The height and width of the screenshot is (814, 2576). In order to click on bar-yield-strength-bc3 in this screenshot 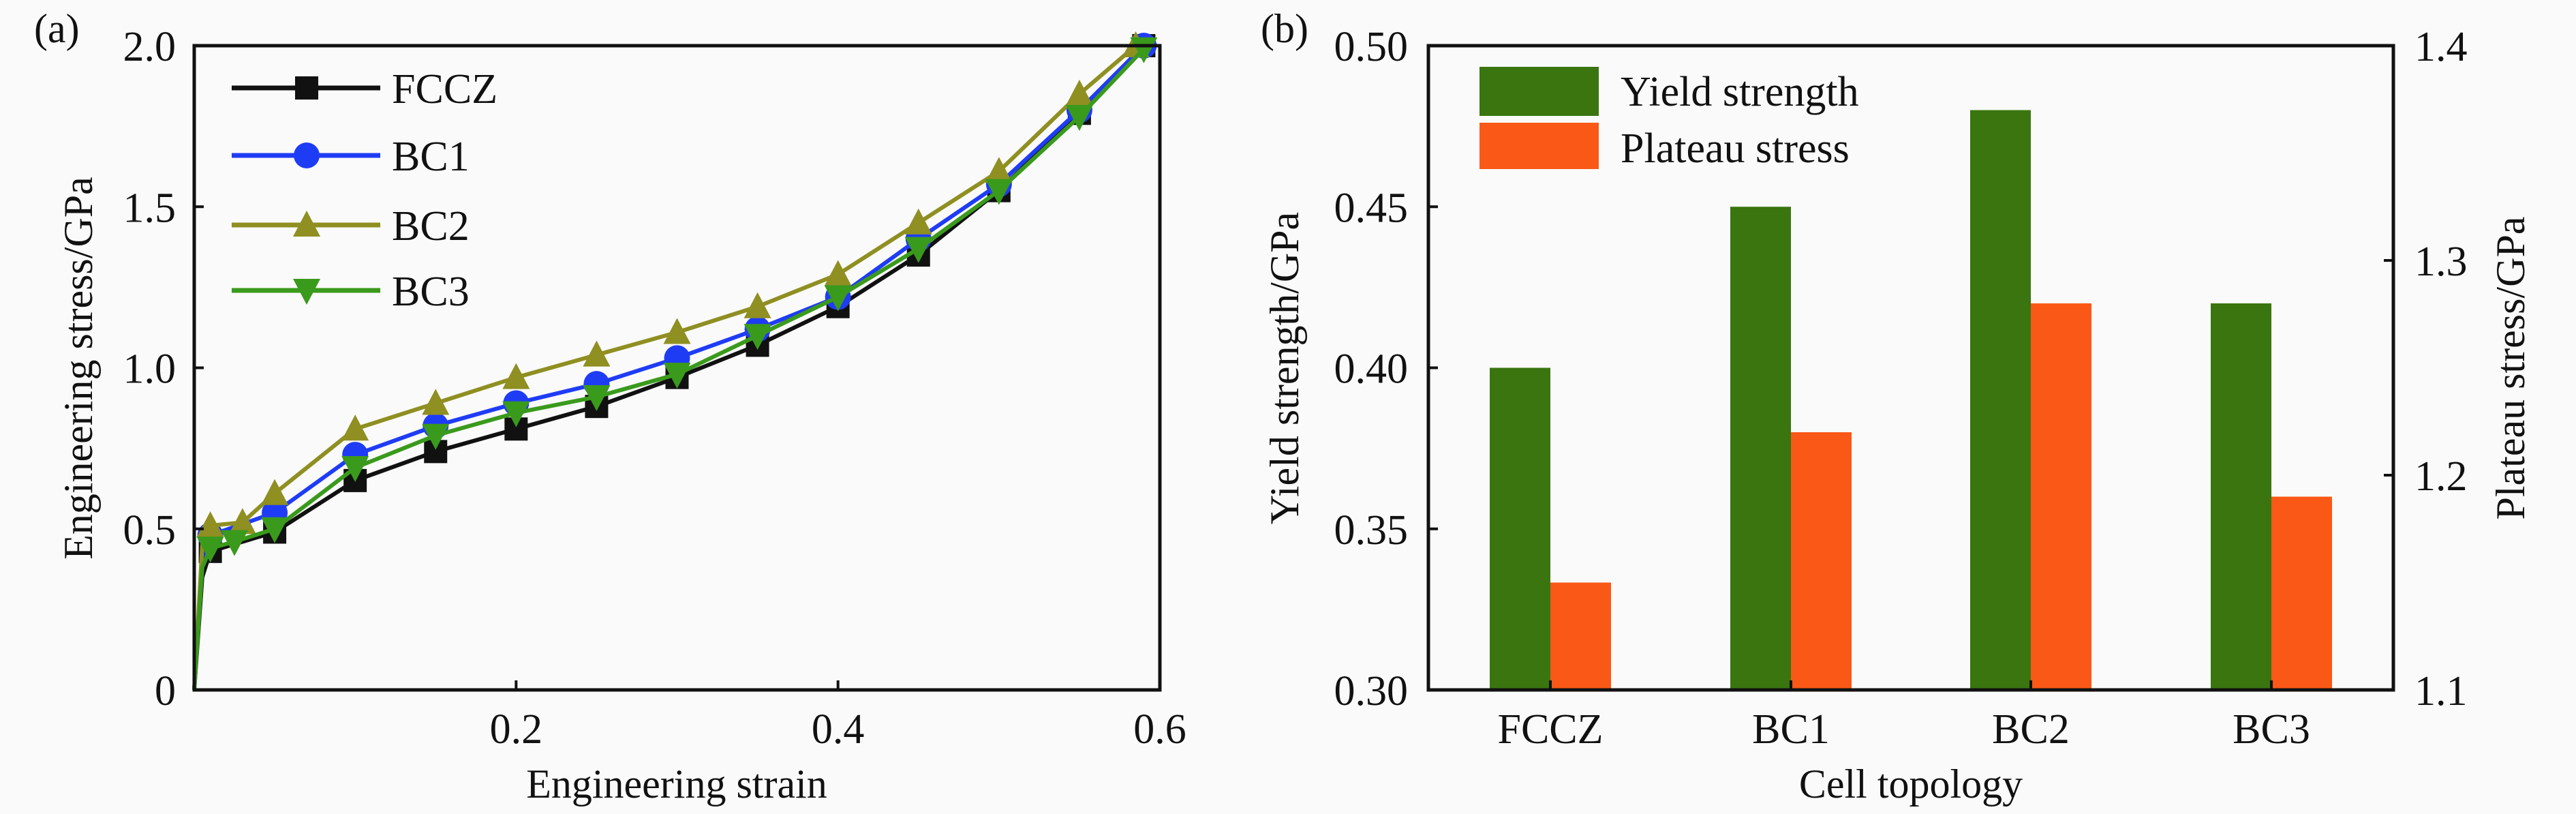, I will do `click(2241, 497)`.